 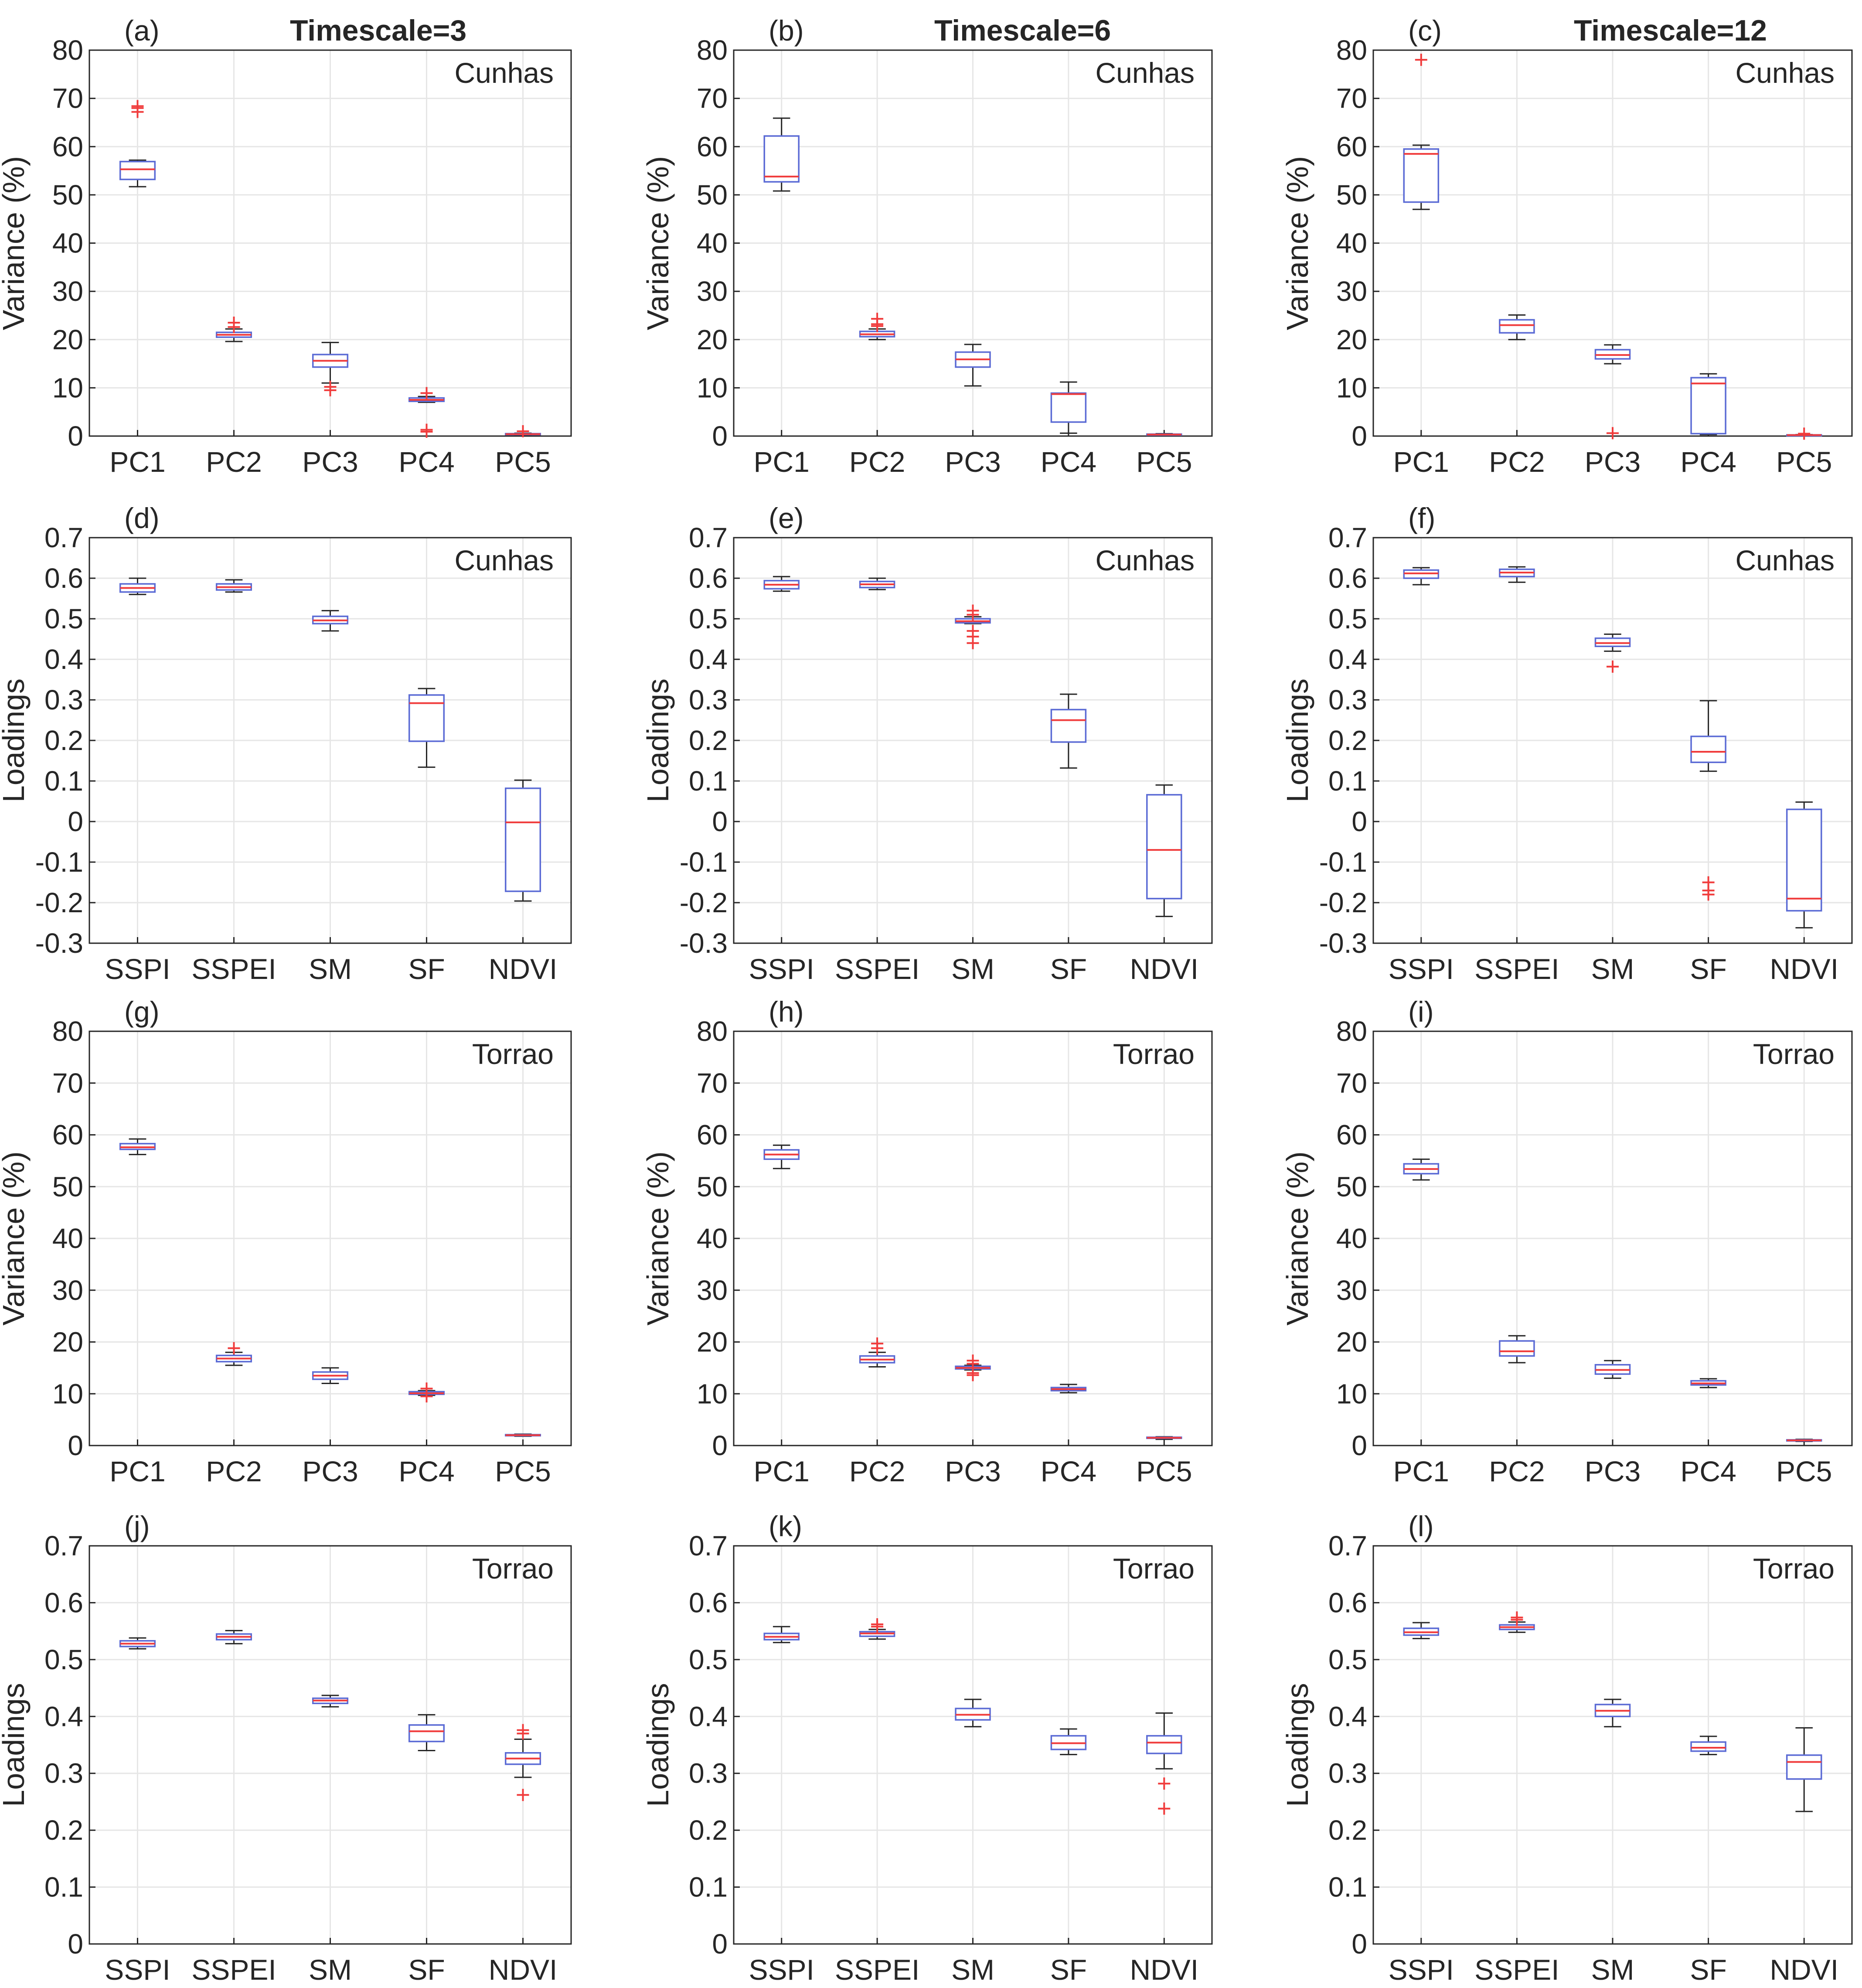 I want to click on panel-label: (f), so click(x=1421, y=518).